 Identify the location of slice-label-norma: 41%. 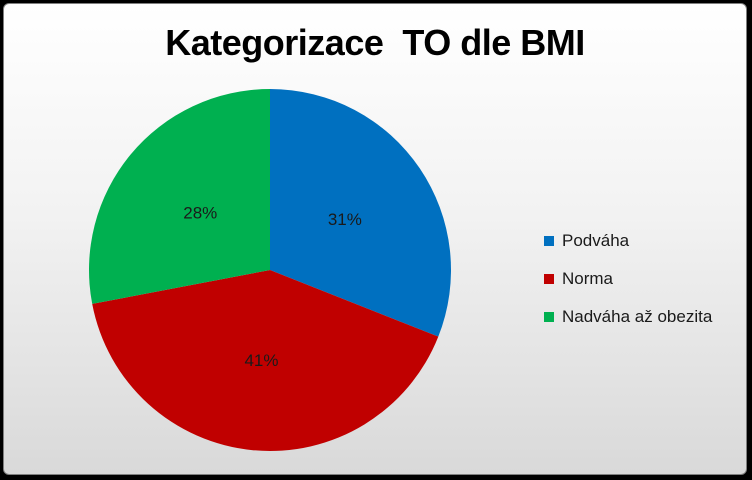
(261, 360).